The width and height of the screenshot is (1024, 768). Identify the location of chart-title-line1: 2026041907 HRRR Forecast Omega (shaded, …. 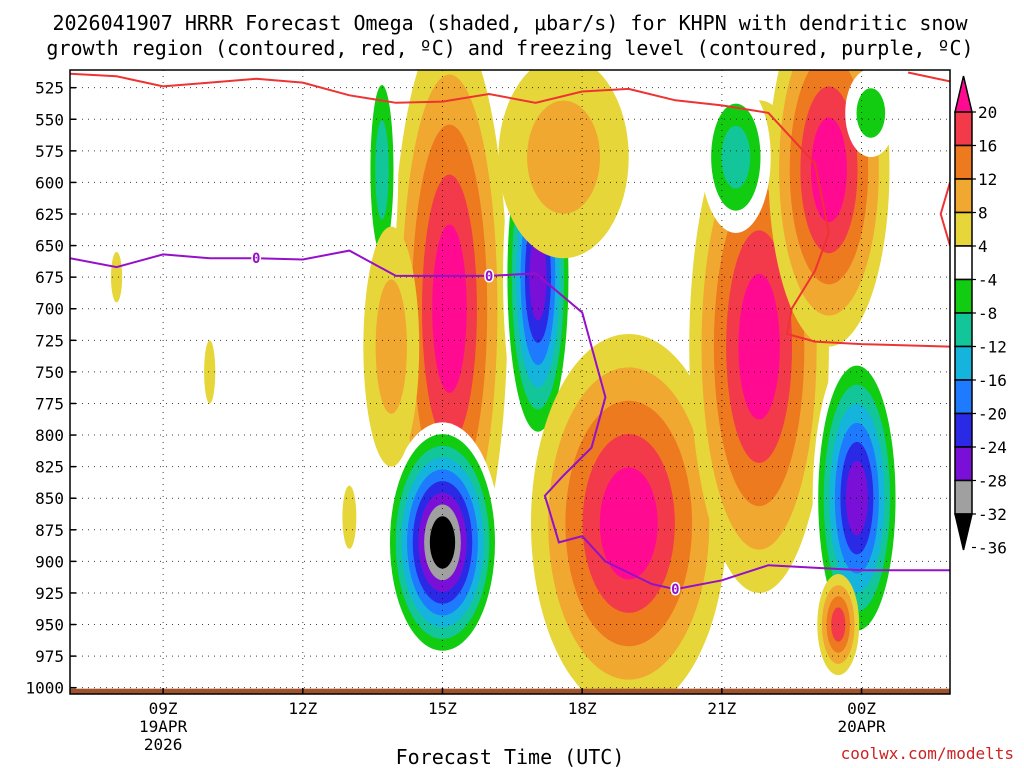
(510, 23).